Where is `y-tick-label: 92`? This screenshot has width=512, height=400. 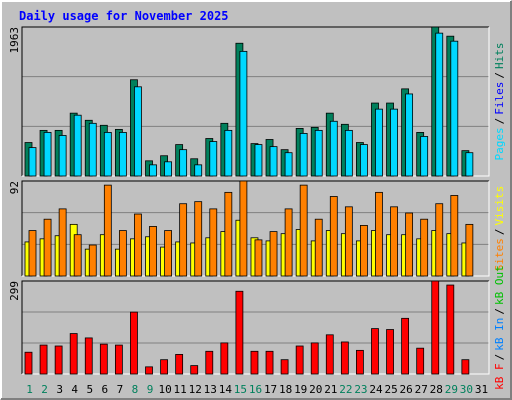 y-tick-label: 92 is located at coordinates (14, 187).